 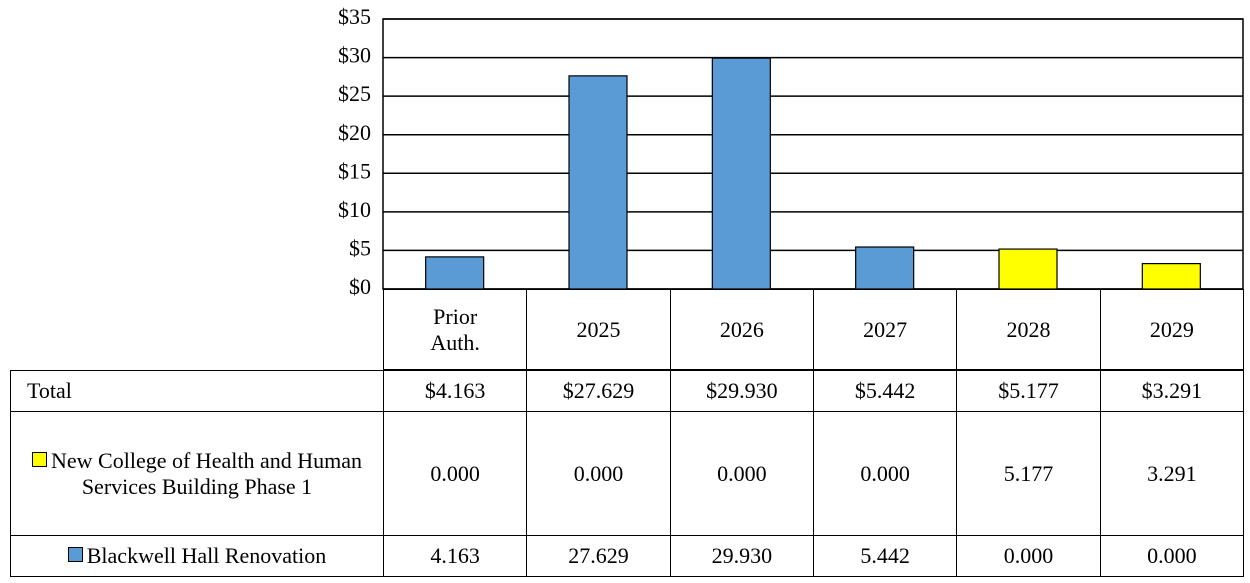 What do you see at coordinates (354, 132) in the screenshot?
I see `y-tick-label: $20` at bounding box center [354, 132].